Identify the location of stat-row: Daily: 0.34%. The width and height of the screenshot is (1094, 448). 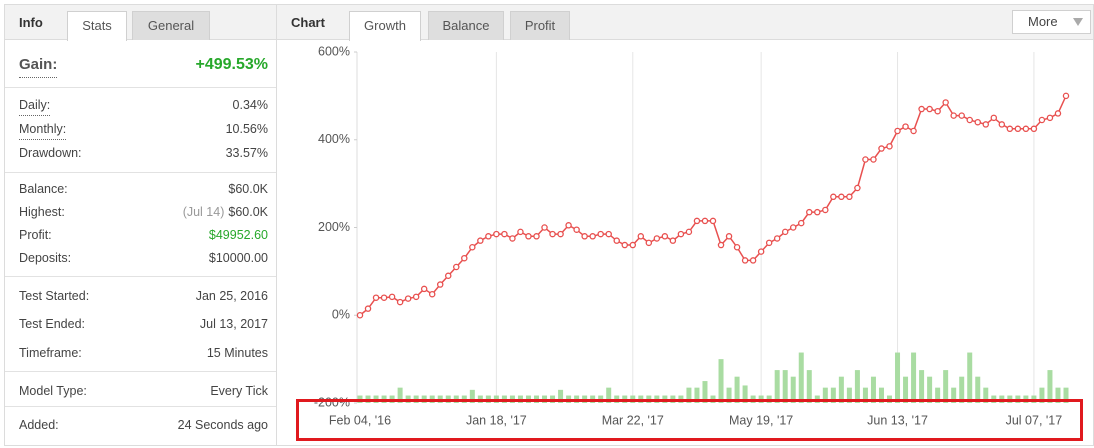
(143, 105).